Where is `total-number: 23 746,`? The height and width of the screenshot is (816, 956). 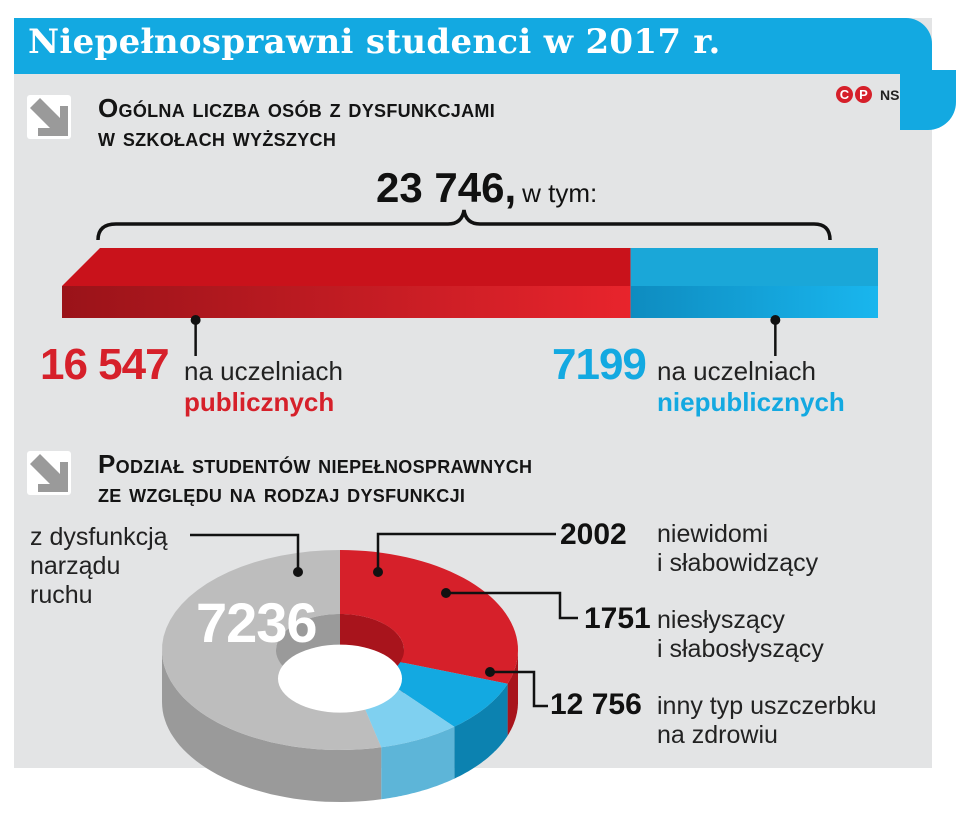
total-number: 23 746, is located at coordinates (446, 187).